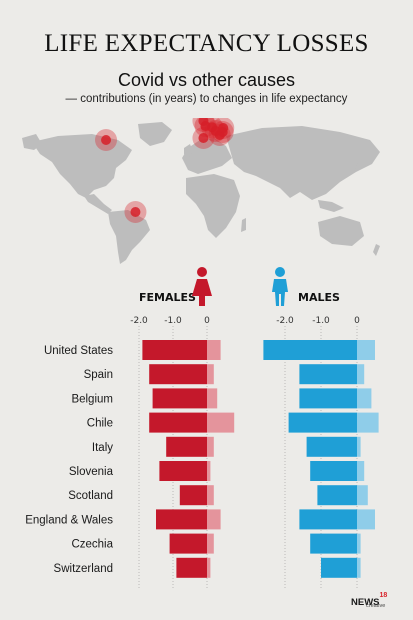 Image resolution: width=413 pixels, height=620 pixels. I want to click on category-label: England & Wales, so click(69, 520).